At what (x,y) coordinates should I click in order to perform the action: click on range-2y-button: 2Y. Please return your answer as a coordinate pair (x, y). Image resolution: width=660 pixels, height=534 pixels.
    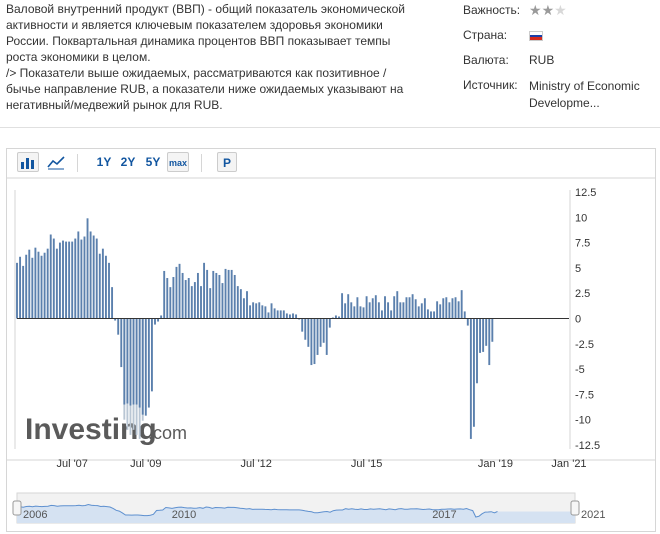
    Looking at the image, I should click on (128, 162).